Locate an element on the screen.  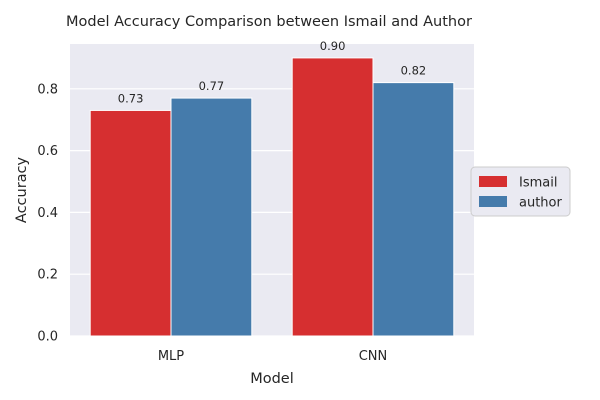
legend-label: author is located at coordinates (540, 203).